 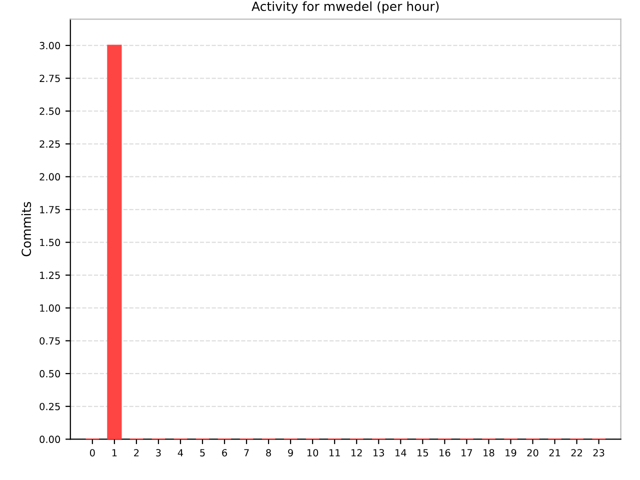 What do you see at coordinates (50, 308) in the screenshot?
I see `y-tick-label: 1.00` at bounding box center [50, 308].